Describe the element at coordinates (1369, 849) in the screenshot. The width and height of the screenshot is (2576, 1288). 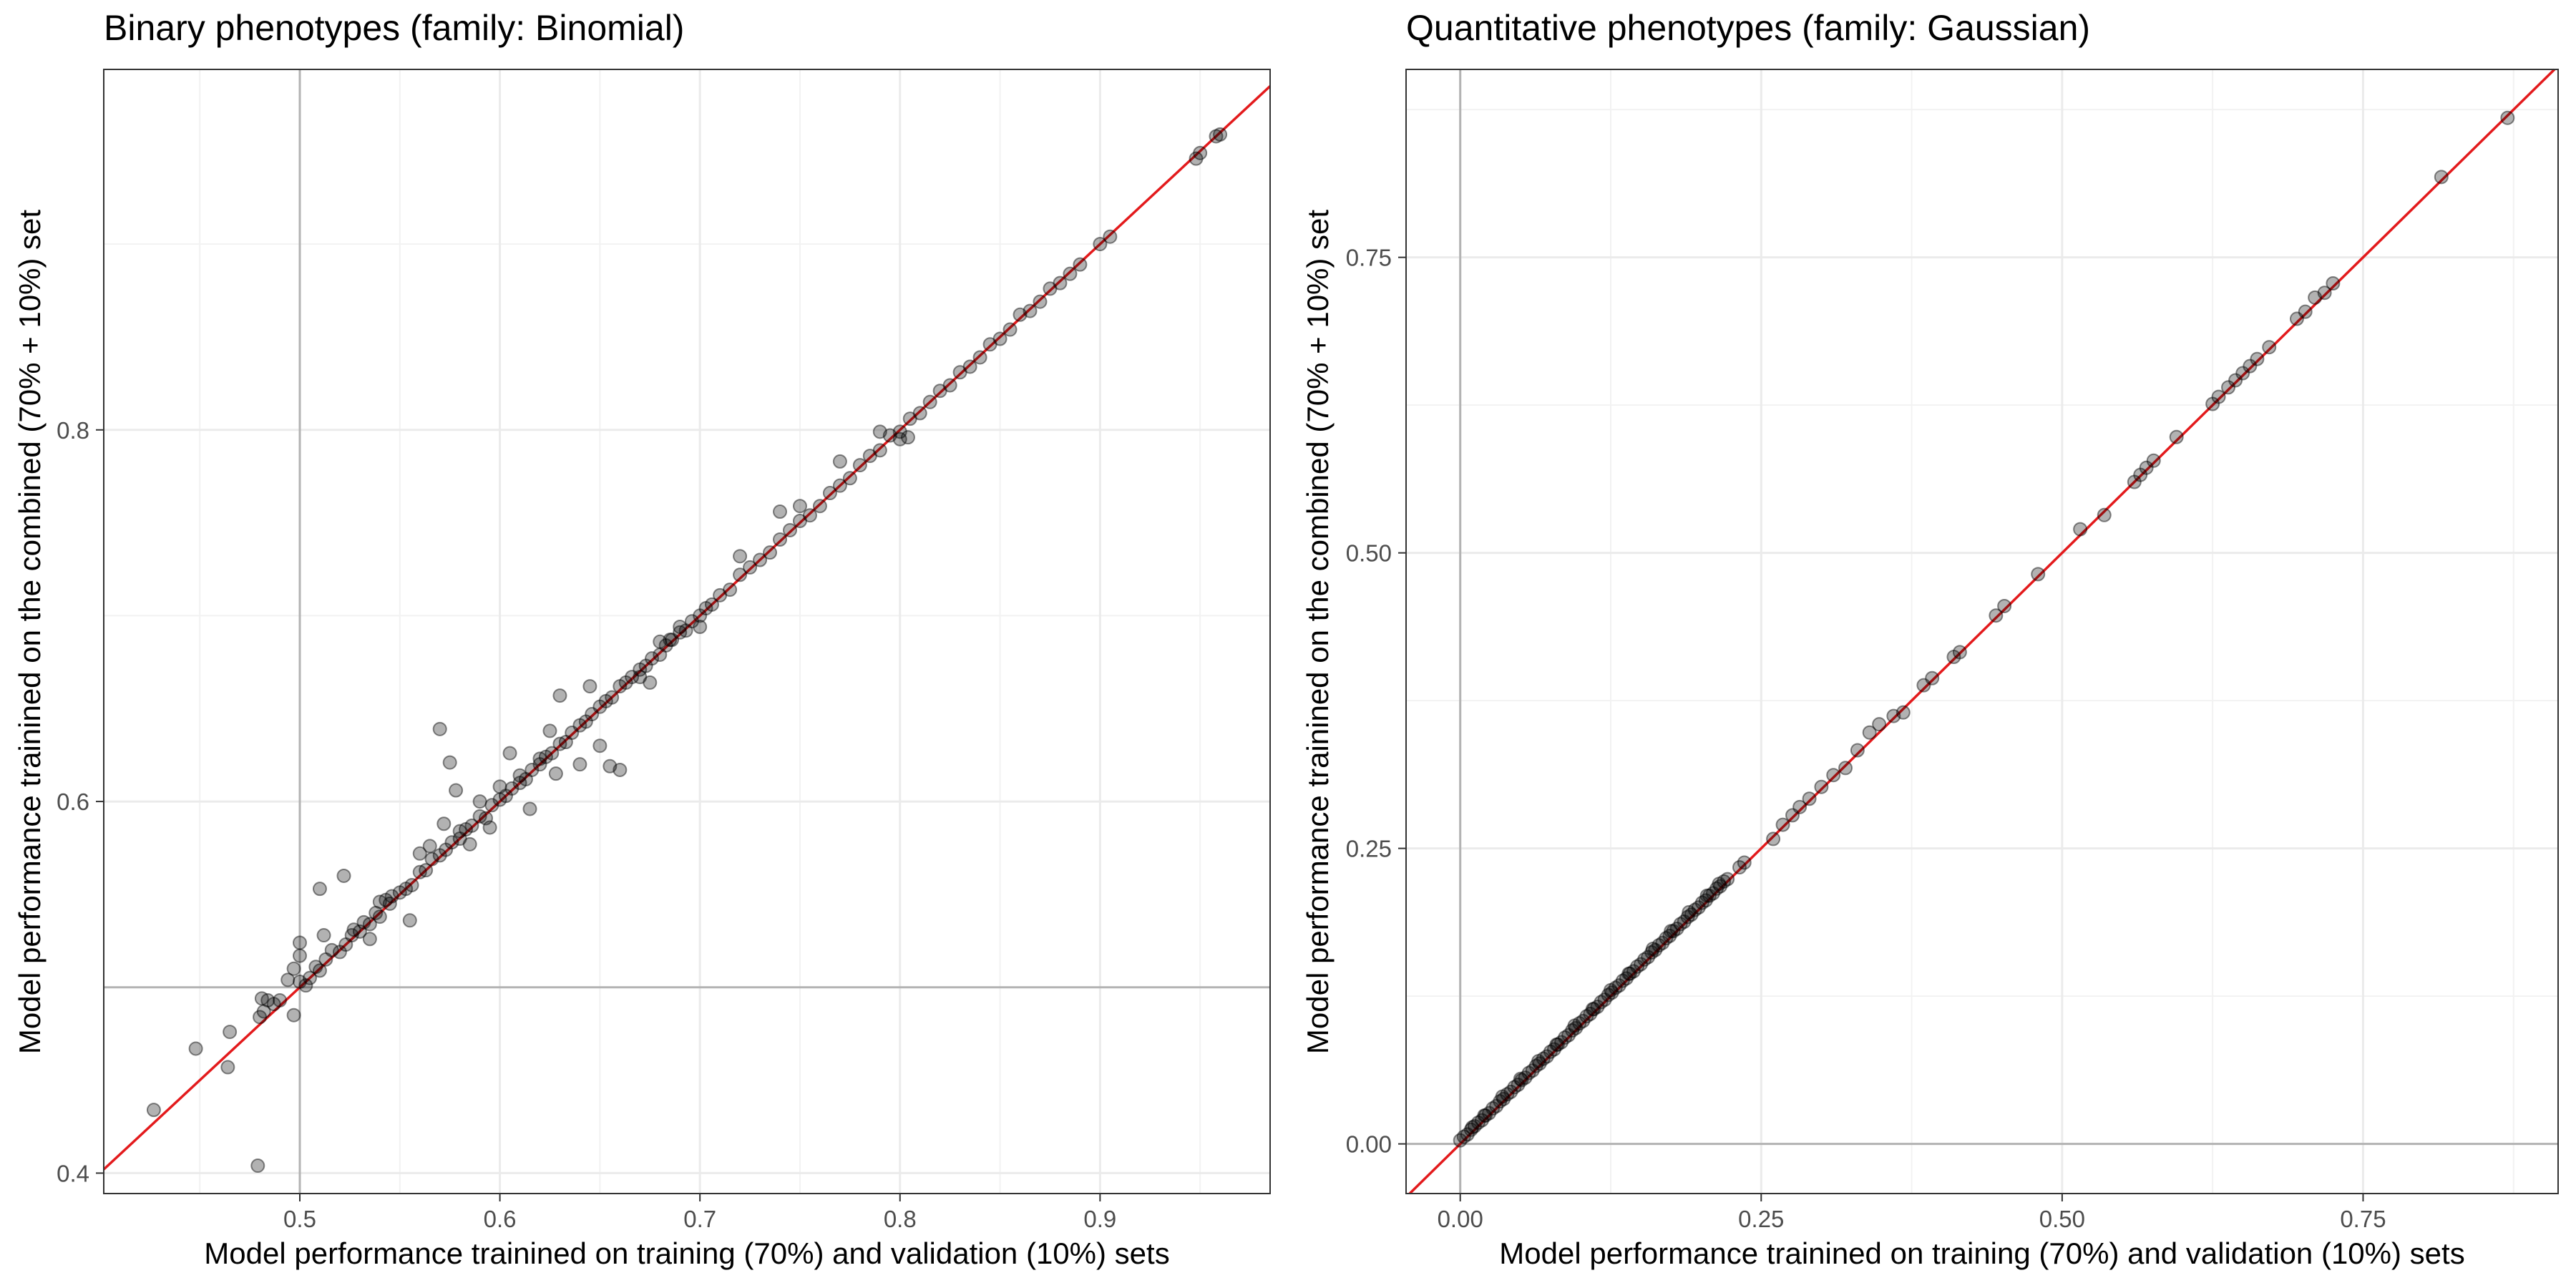
I see `y-tick-label: 0.25` at that location.